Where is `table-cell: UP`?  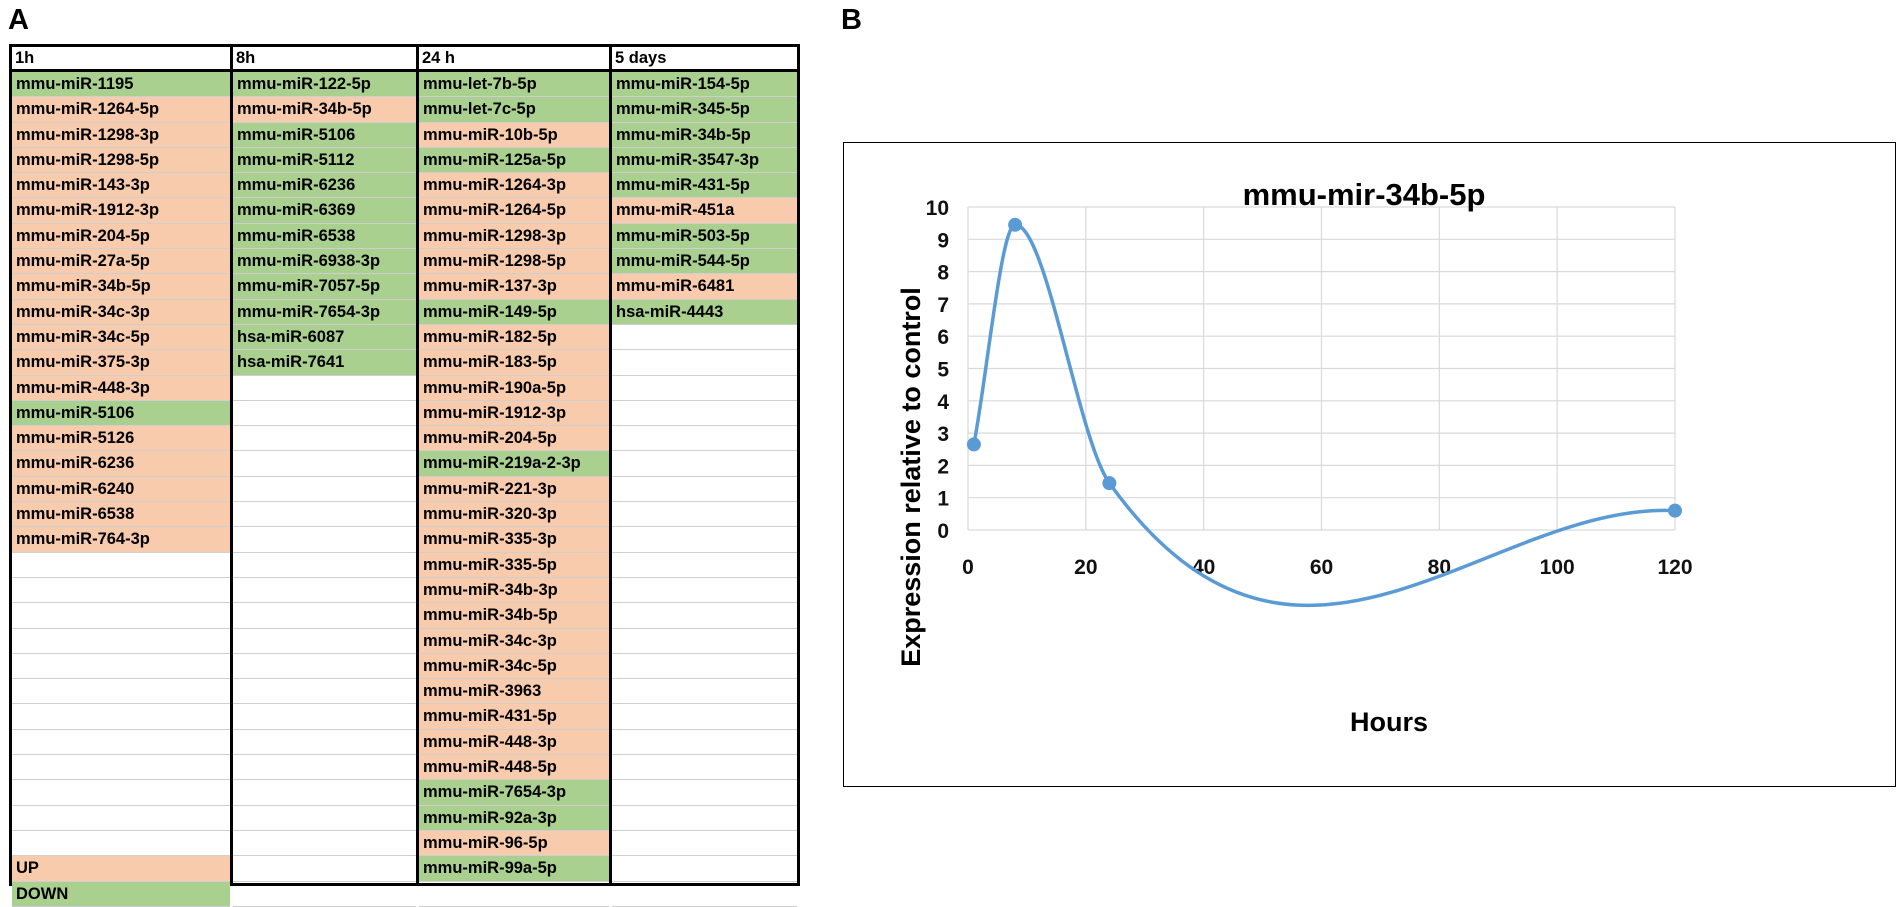
table-cell: UP is located at coordinates (121, 869).